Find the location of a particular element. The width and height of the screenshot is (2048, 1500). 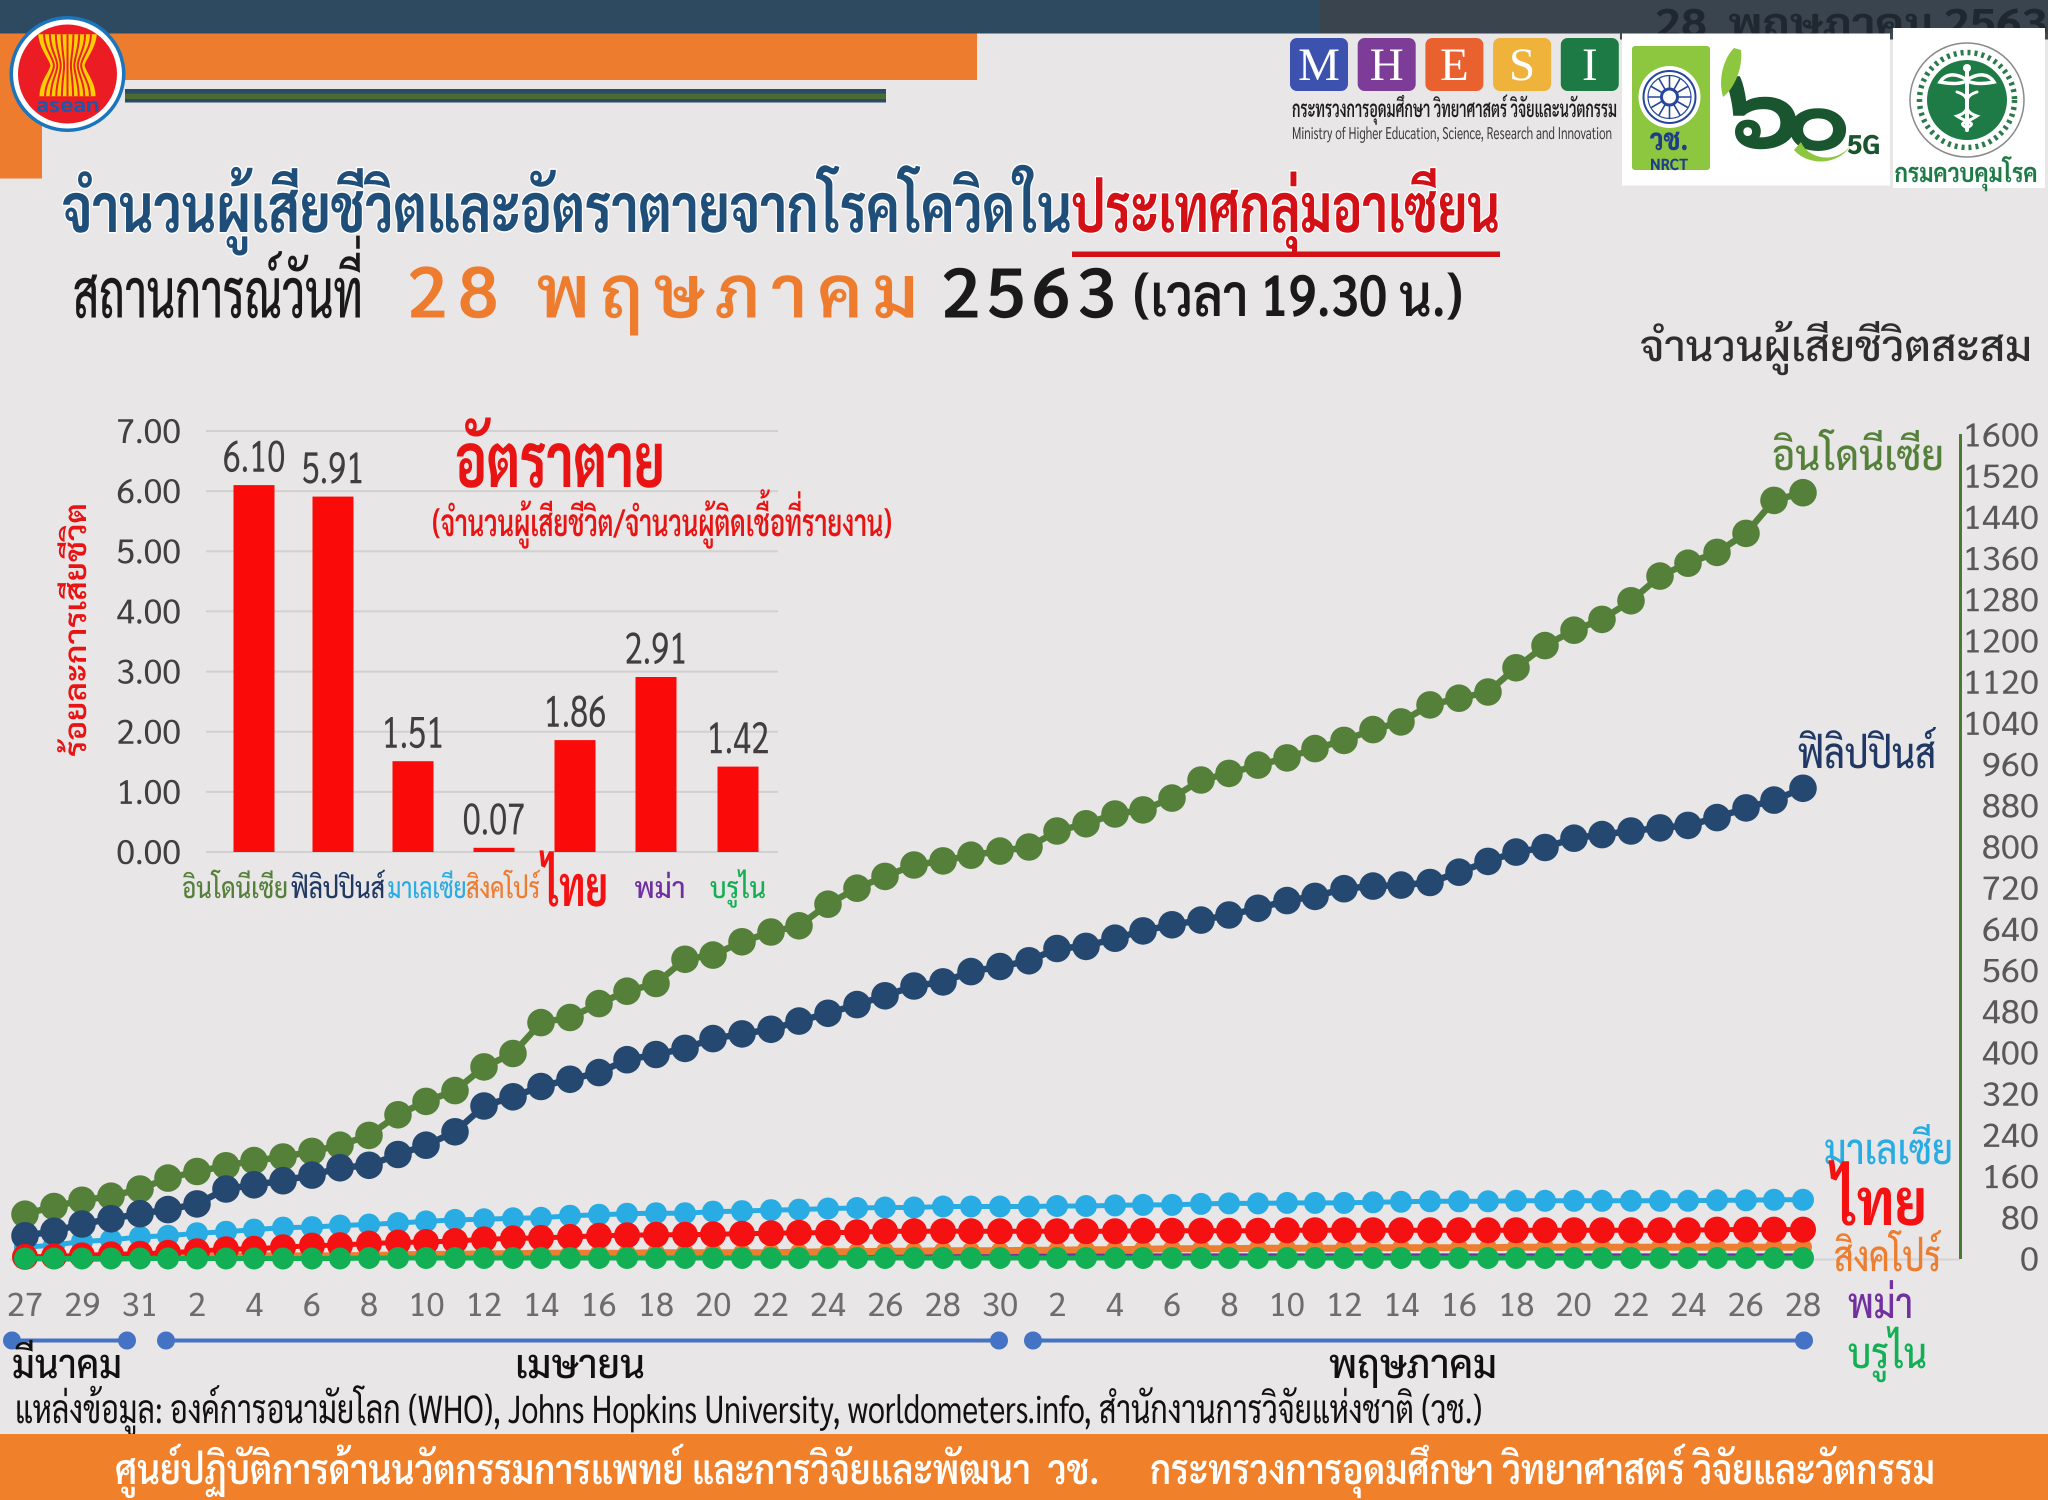

svg-text: E is located at coordinates (1454, 65).